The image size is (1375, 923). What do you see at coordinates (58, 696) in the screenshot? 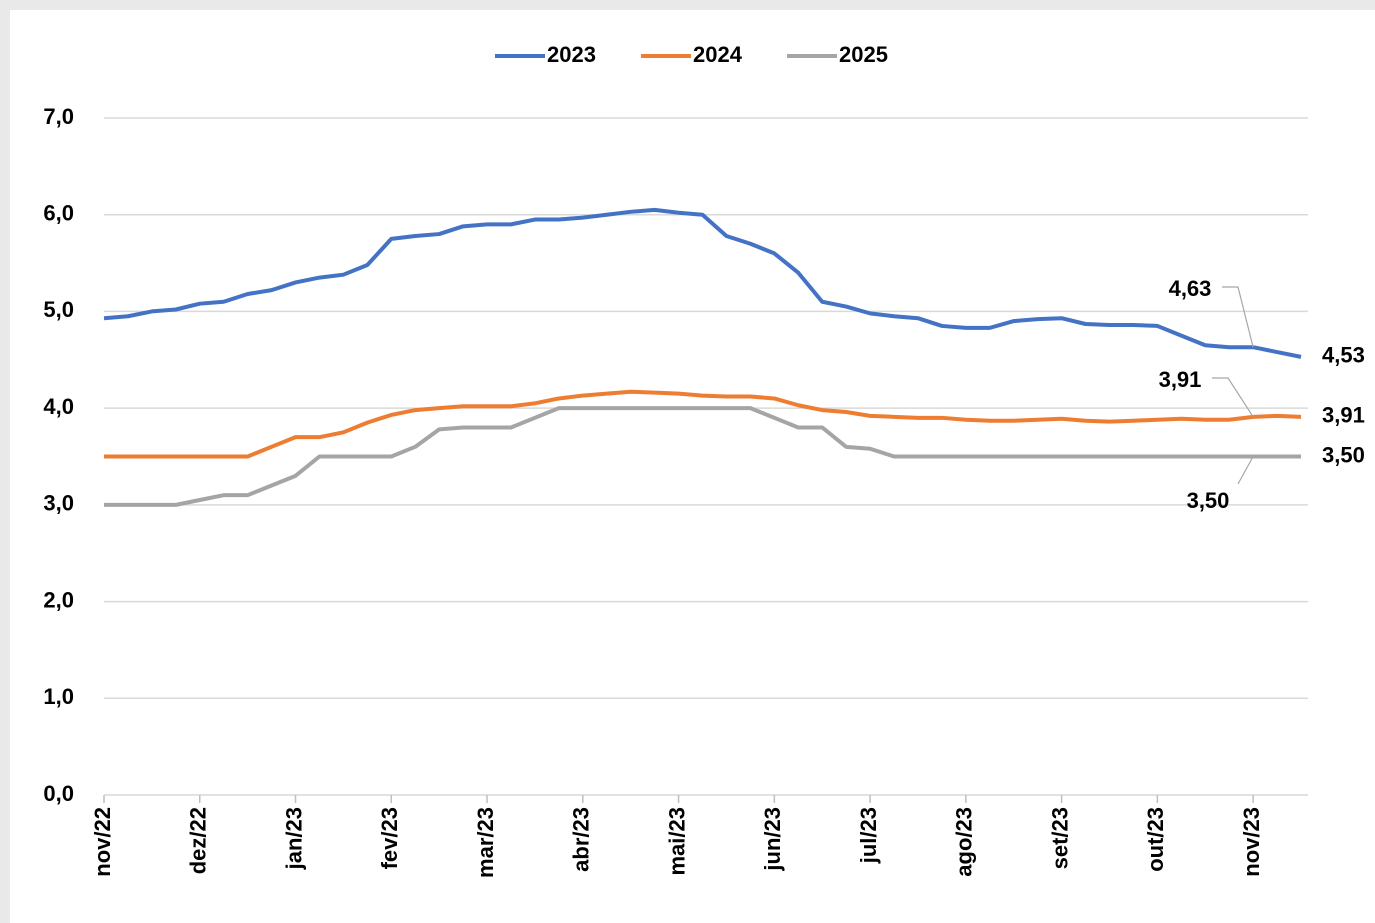
I see `y-tick-label: 1,0` at bounding box center [58, 696].